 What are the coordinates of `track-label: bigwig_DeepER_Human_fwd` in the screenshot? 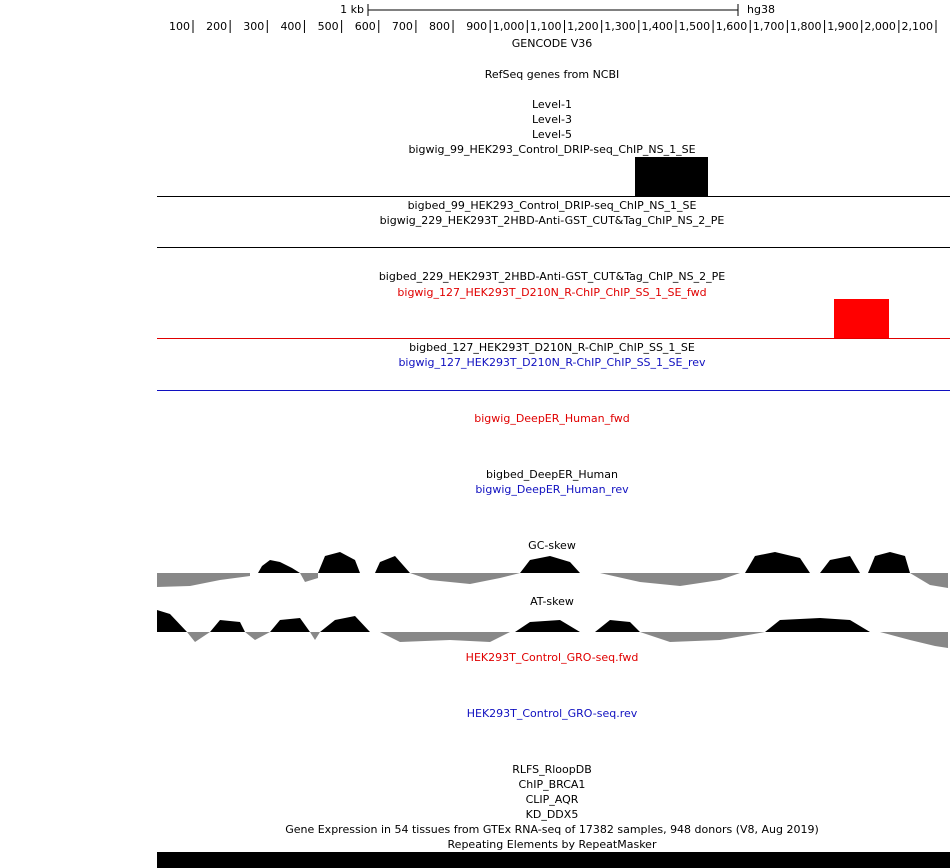 It's located at (551, 418).